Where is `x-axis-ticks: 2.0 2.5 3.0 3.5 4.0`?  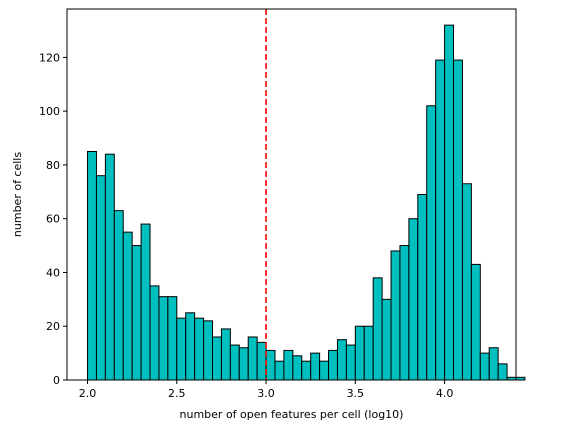 x-axis-ticks: 2.0 2.5 3.0 3.5 4.0 is located at coordinates (266, 390).